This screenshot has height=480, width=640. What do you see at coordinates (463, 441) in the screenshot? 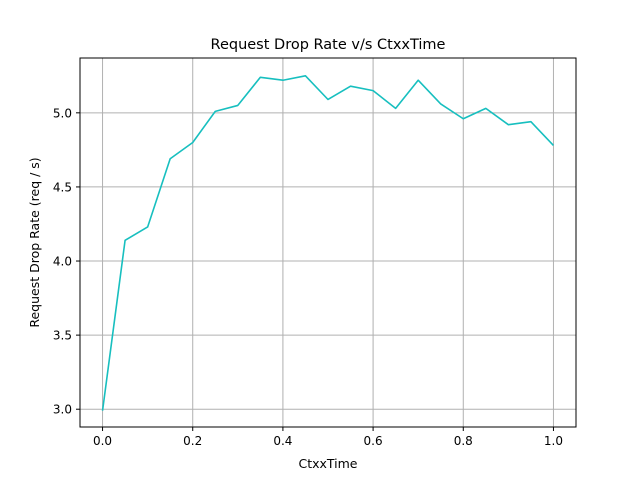
I see `x-tick-label: 0.8` at bounding box center [463, 441].